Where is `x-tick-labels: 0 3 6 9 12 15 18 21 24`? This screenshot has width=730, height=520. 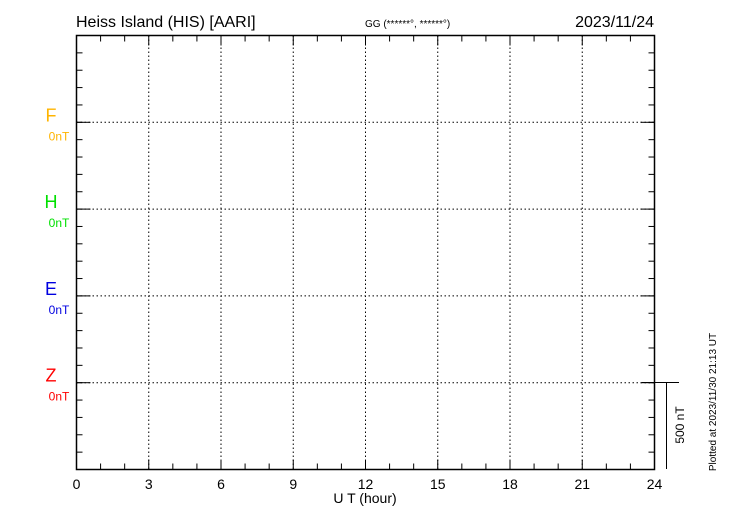 x-tick-labels: 0 3 6 9 12 15 18 21 24 is located at coordinates (368, 484).